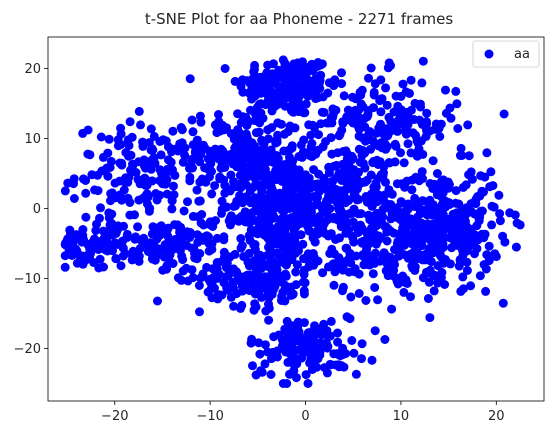 This screenshot has width=554, height=435. Describe the element at coordinates (496, 416) in the screenshot. I see `x-tick-label: 20` at that location.